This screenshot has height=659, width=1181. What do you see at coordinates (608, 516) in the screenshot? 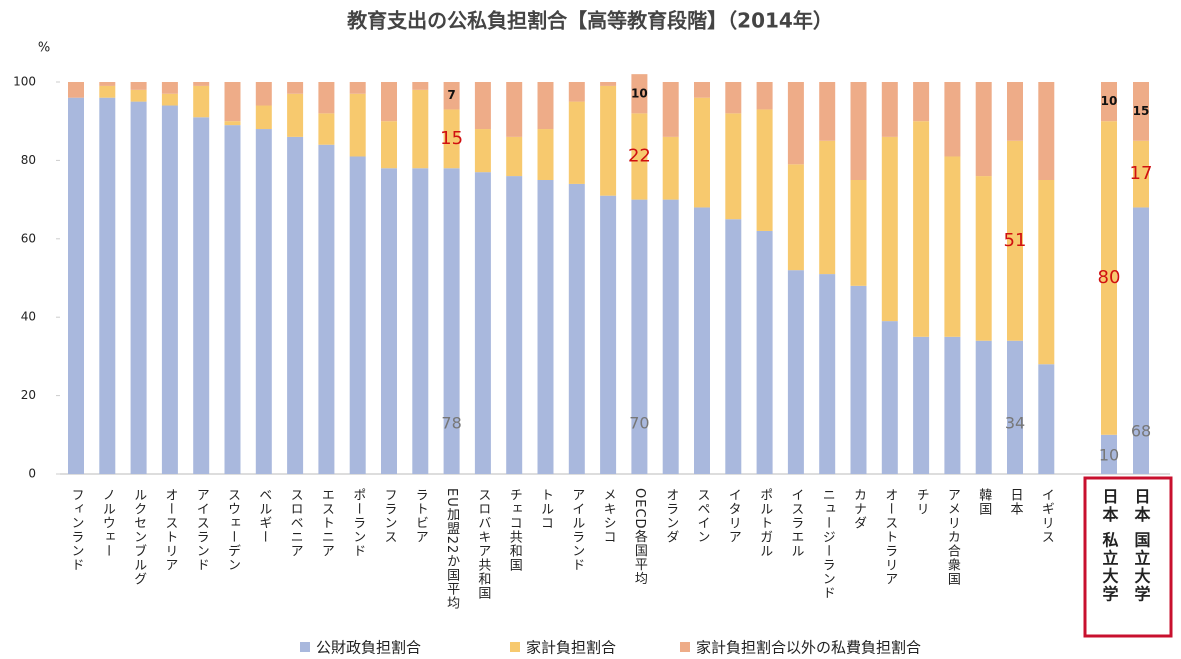
I see `x-tick-label: メキシコ` at bounding box center [608, 516].